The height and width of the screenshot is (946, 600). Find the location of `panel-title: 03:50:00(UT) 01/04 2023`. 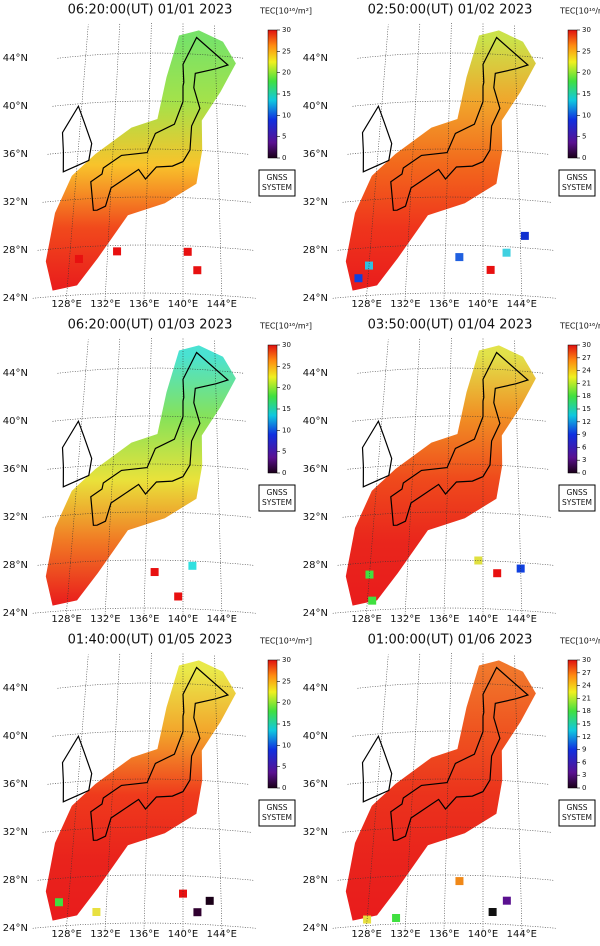

panel-title: 03:50:00(UT) 01/04 2023 is located at coordinates (450, 325).